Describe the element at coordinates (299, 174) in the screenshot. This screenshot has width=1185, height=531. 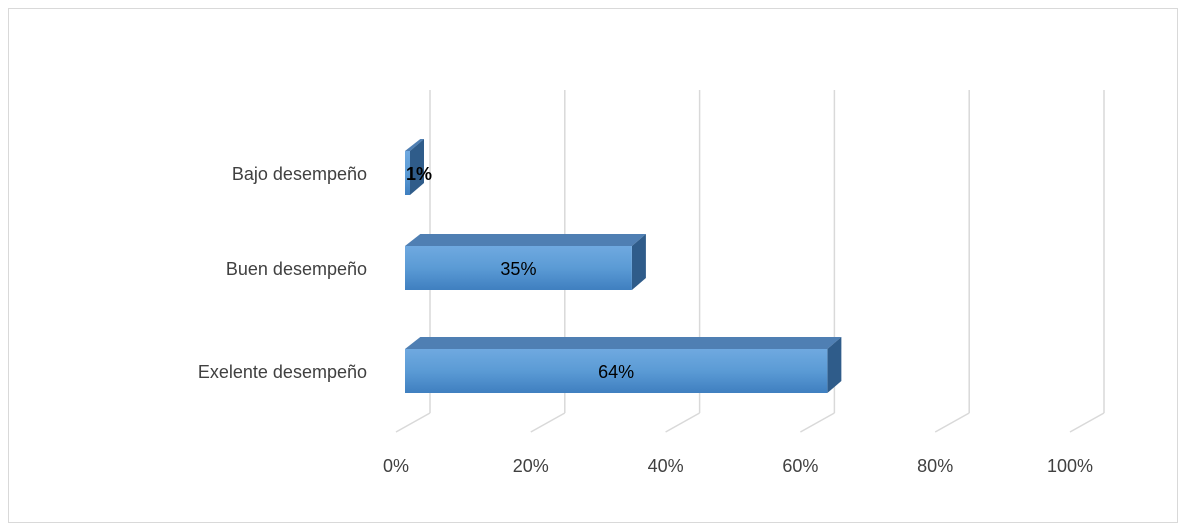
I see `category-label: Bajo desempeño` at that location.